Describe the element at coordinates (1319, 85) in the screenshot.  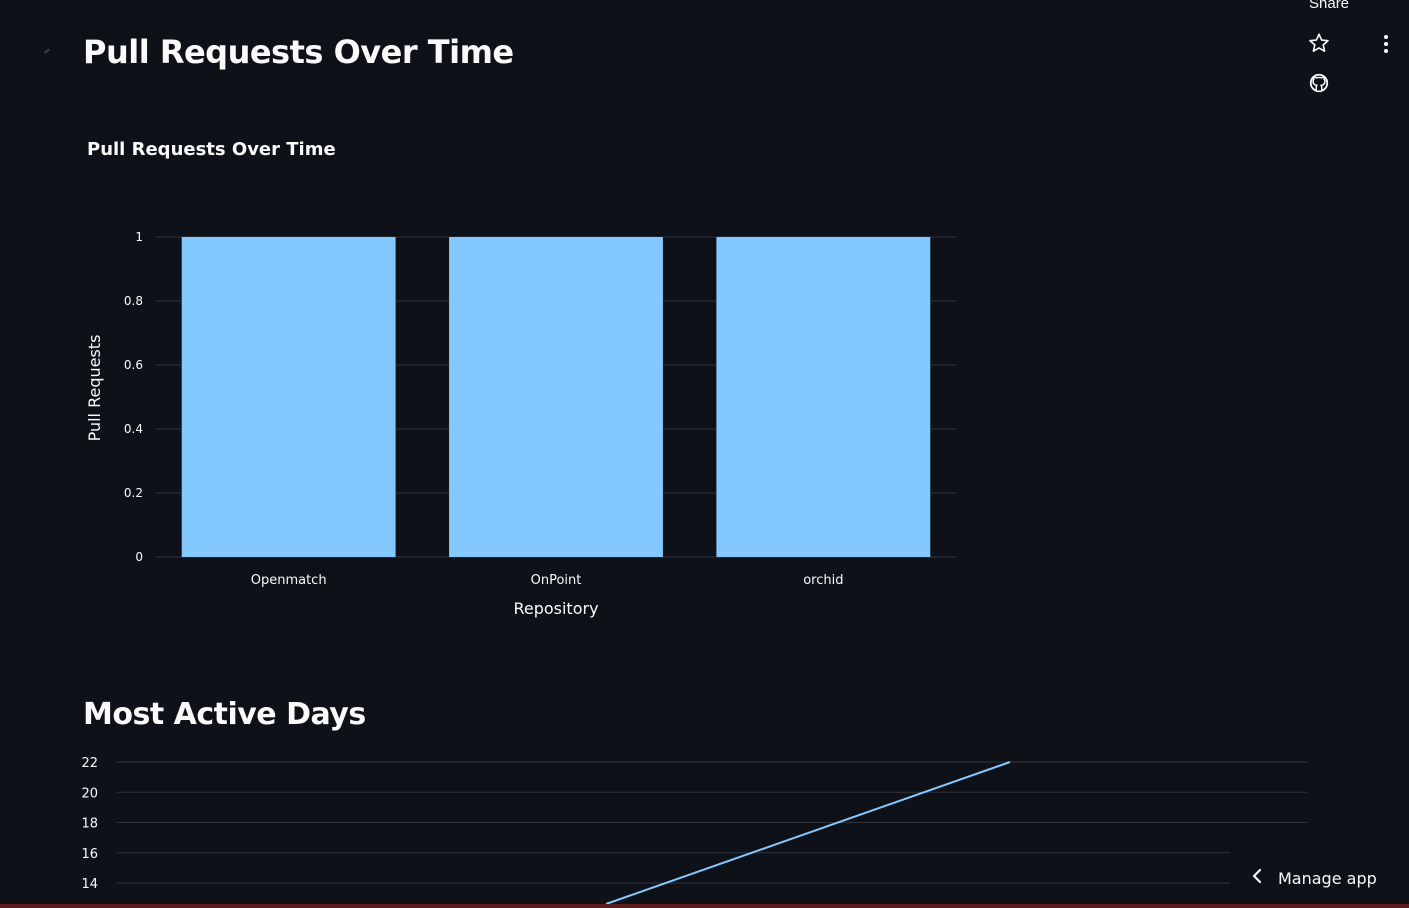
I see `github-icon` at that location.